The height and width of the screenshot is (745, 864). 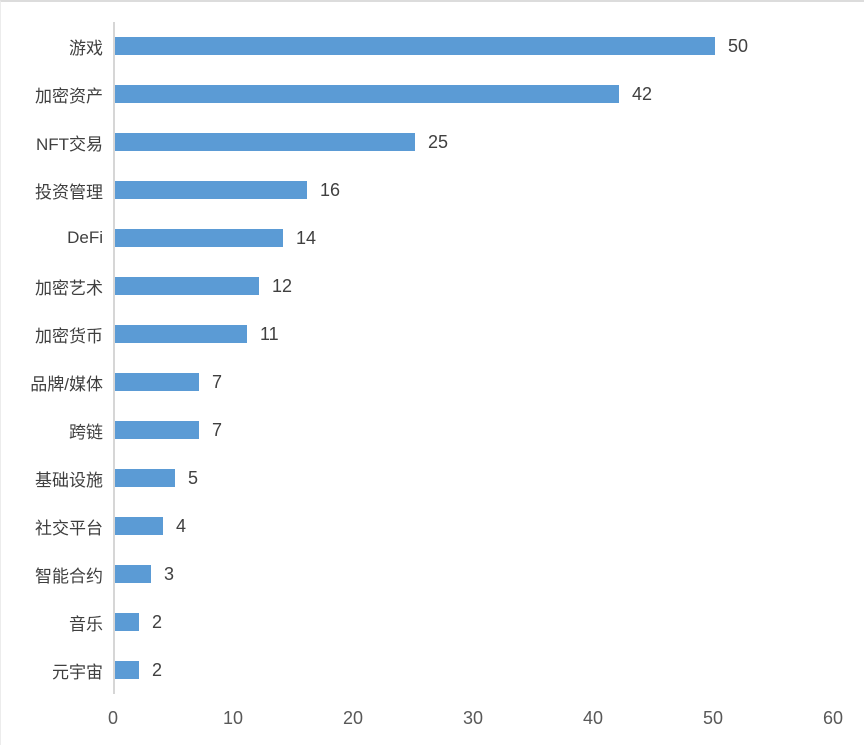 What do you see at coordinates (438, 141) in the screenshot?
I see `value-label: 25` at bounding box center [438, 141].